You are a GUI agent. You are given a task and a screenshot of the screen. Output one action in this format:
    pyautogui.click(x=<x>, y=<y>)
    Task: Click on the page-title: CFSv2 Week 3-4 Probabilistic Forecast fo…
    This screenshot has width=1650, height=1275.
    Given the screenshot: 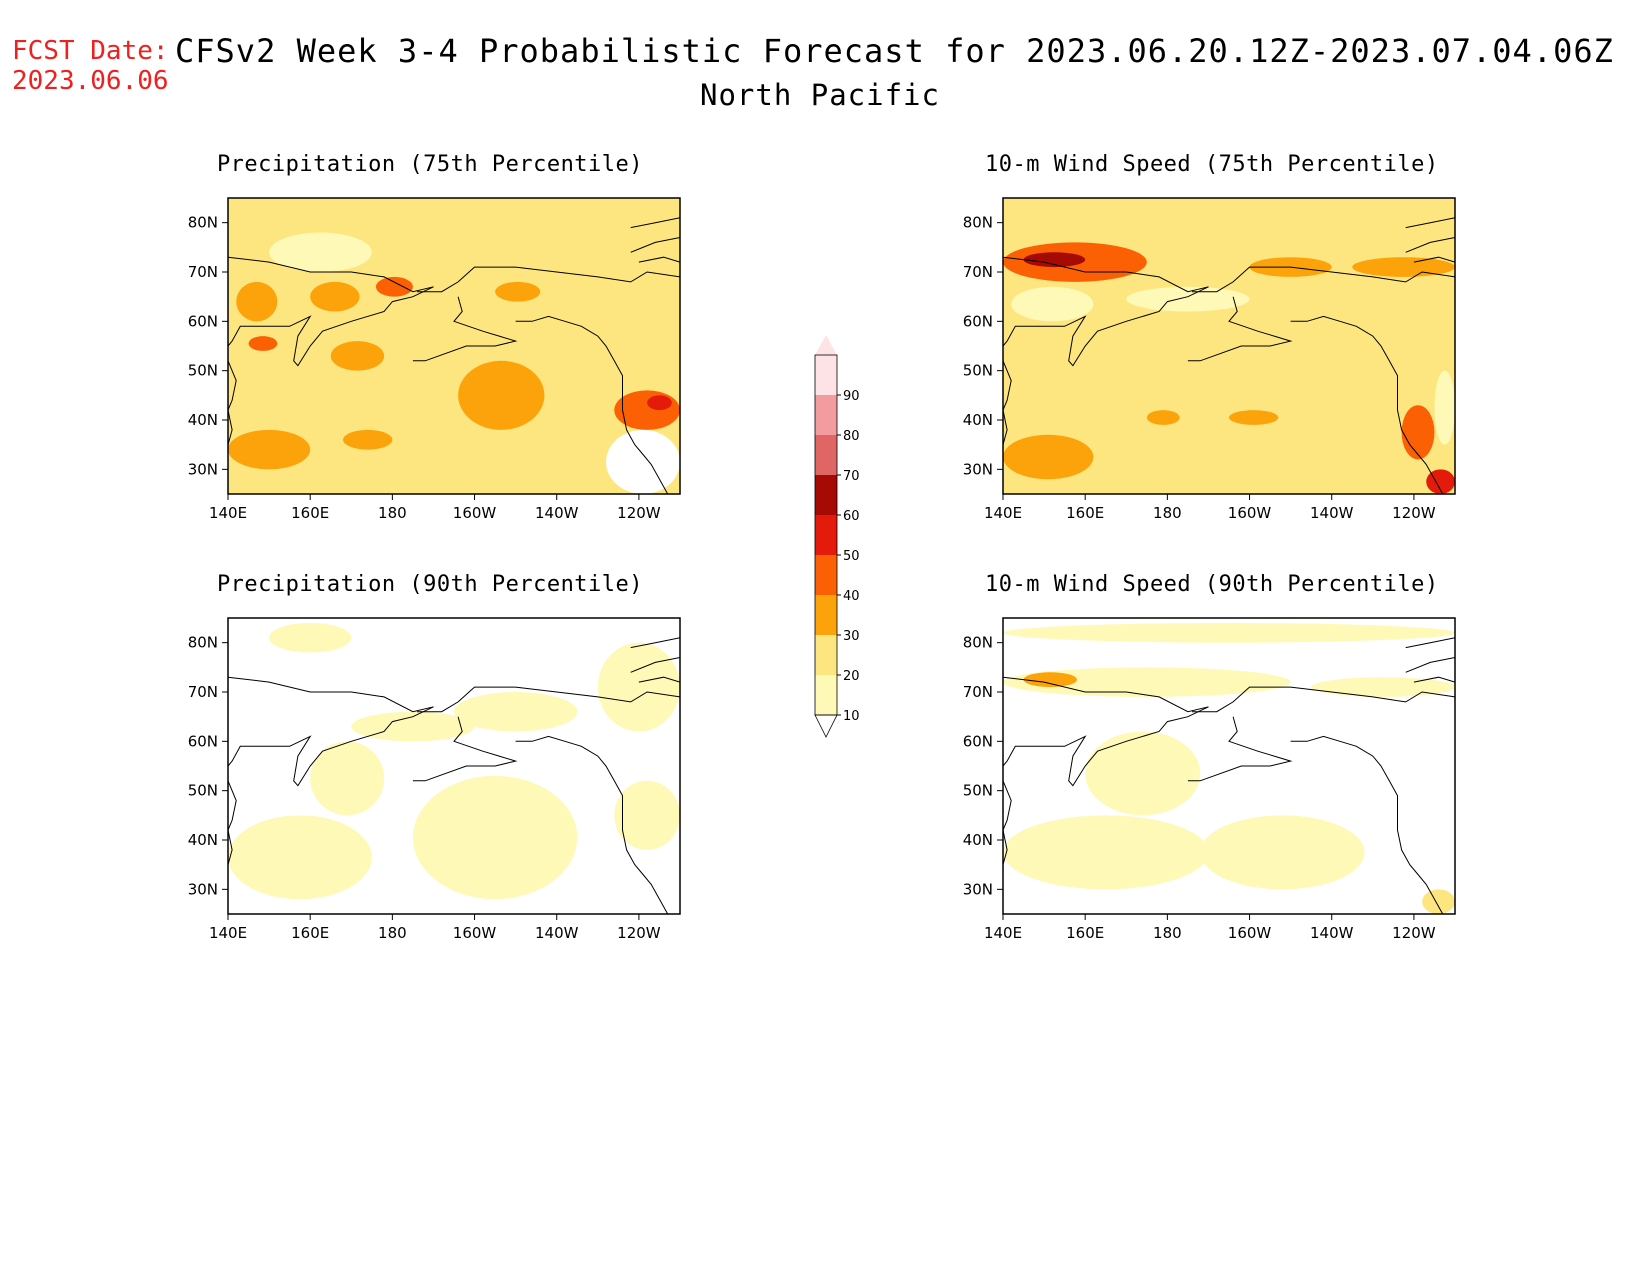 What is the action you would take?
    pyautogui.click(x=894, y=51)
    